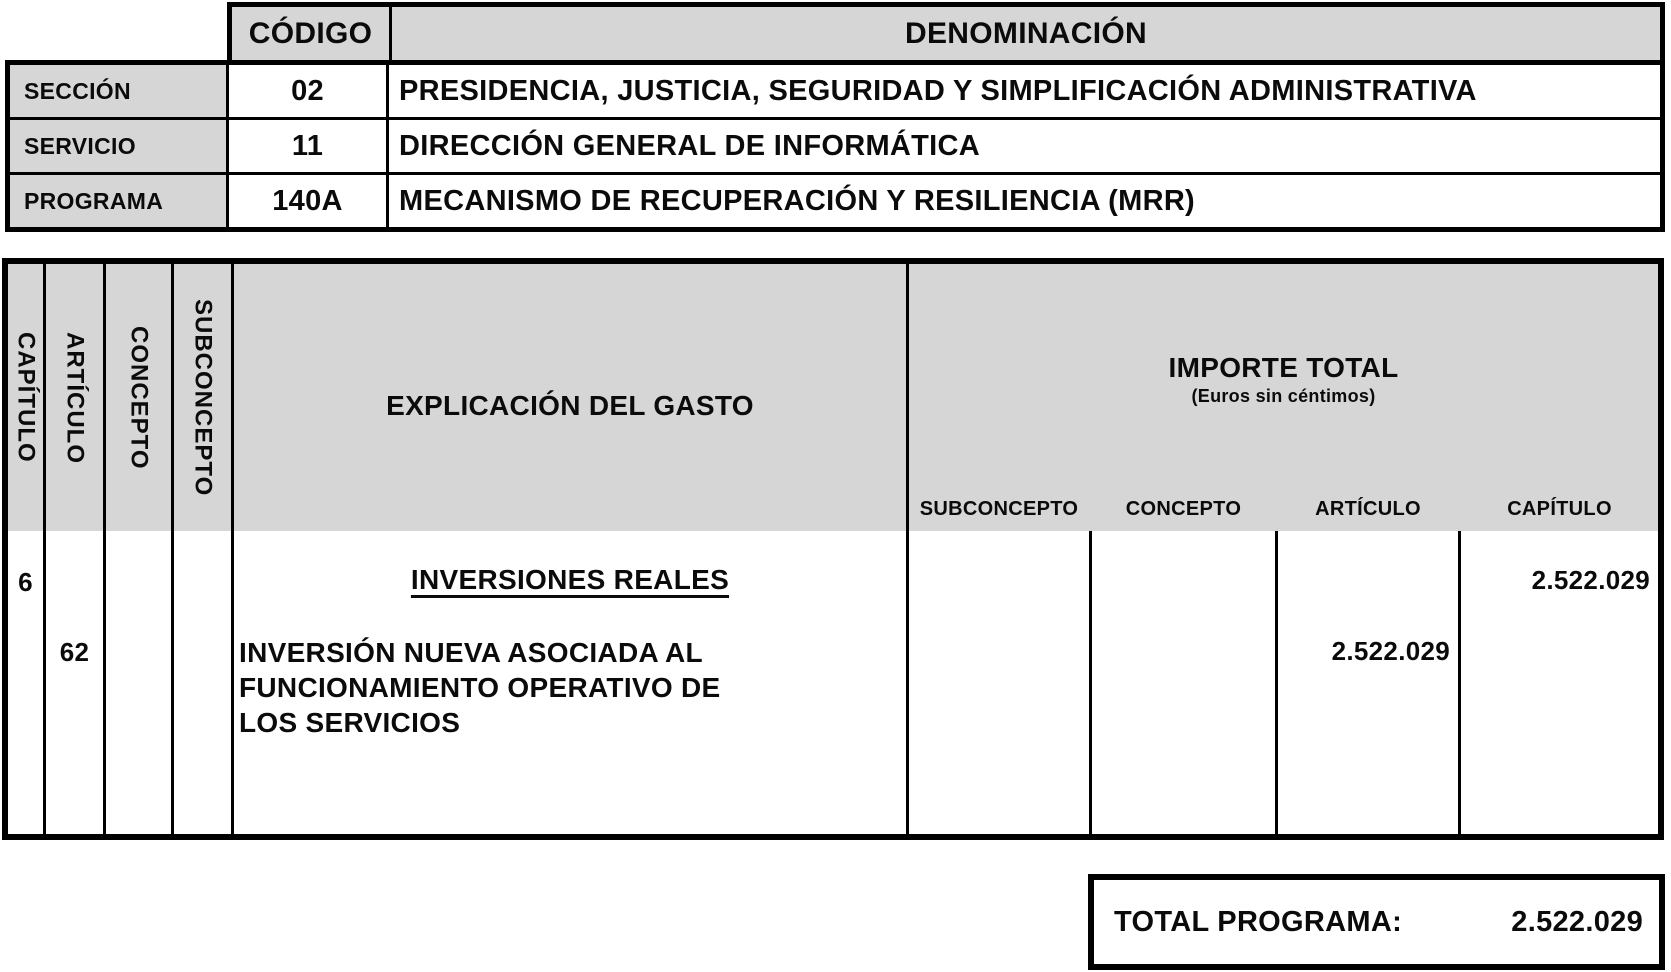  What do you see at coordinates (1559, 509) in the screenshot?
I see `amount-subcolumn-capitulo: CAPÍTULO` at bounding box center [1559, 509].